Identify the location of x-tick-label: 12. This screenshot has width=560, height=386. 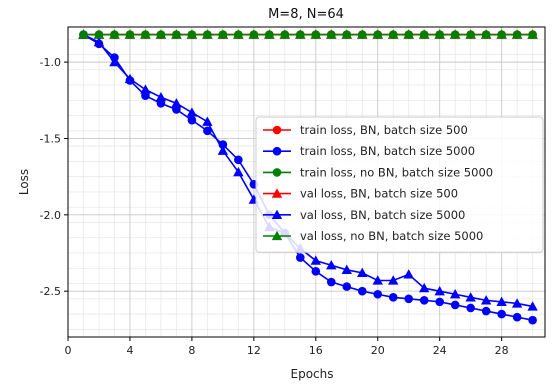
(254, 350).